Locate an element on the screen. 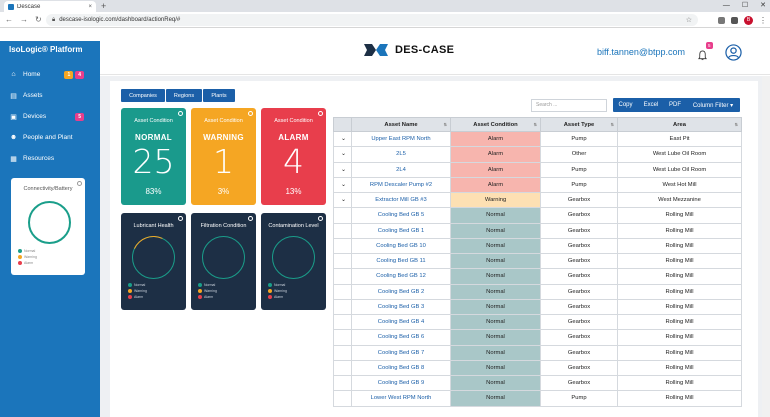 This screenshot has height=417, width=770. asset-name-link: Cooling Bed GB 9 is located at coordinates (401, 383).